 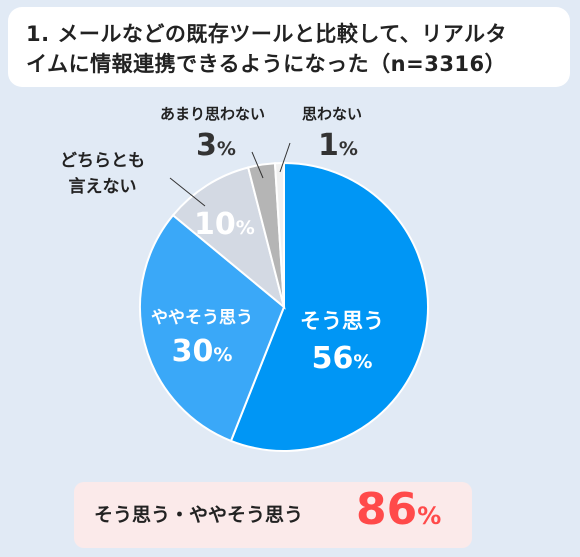 I want to click on leader-line-disagree-somewhat, so click(x=257, y=165).